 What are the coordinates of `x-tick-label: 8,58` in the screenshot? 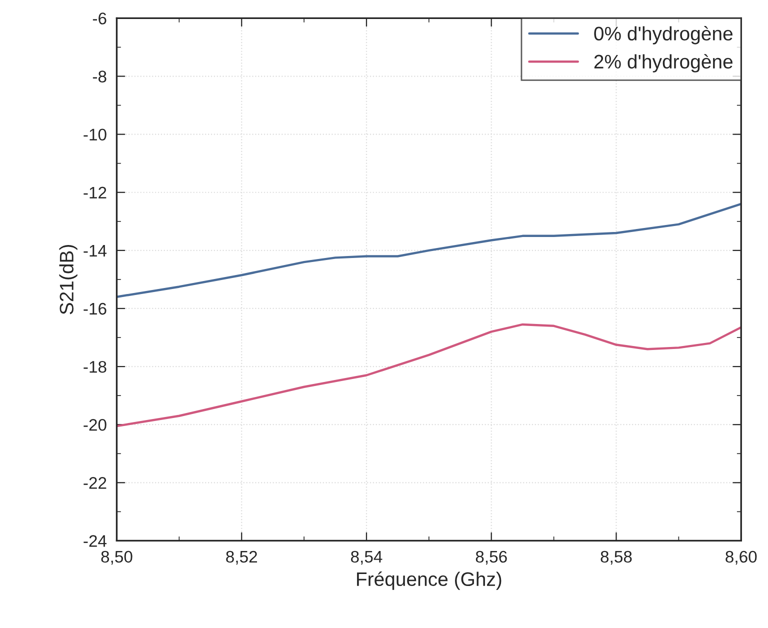 It's located at (616, 557).